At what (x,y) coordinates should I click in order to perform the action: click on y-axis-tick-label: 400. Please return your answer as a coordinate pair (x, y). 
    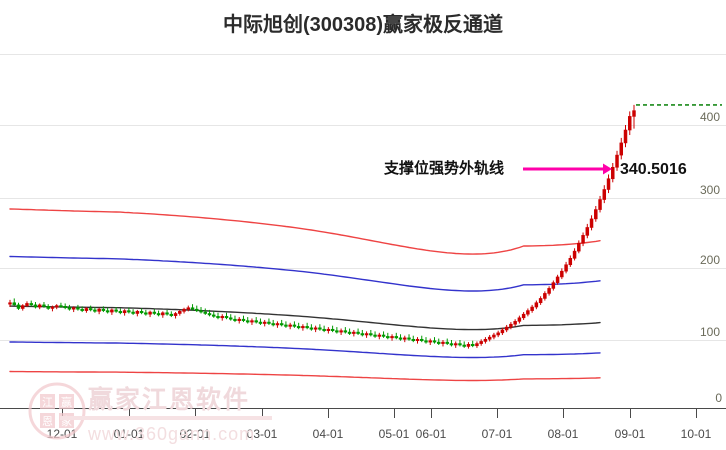
    Looking at the image, I should click on (709, 117).